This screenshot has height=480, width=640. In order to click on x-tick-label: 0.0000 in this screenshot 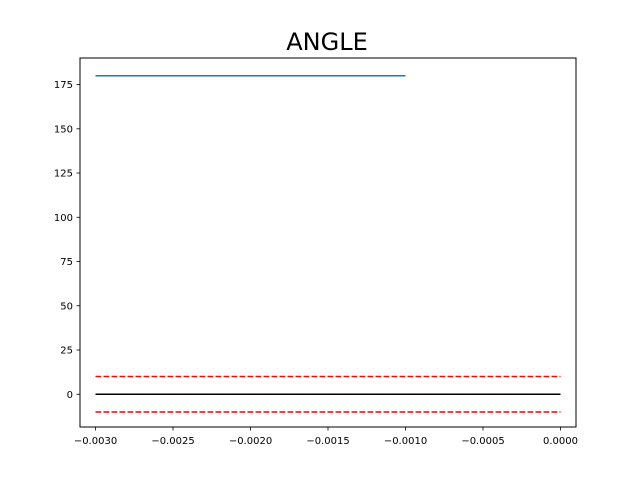, I will do `click(560, 441)`.